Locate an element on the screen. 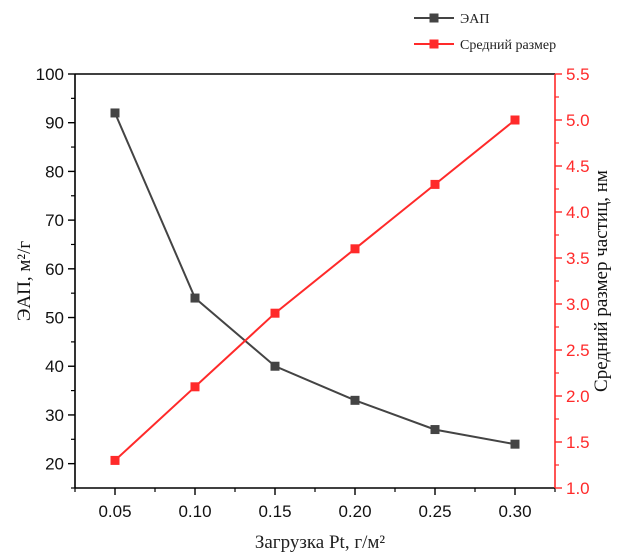  y-right-tick-label: 3.0 is located at coordinates (578, 304).